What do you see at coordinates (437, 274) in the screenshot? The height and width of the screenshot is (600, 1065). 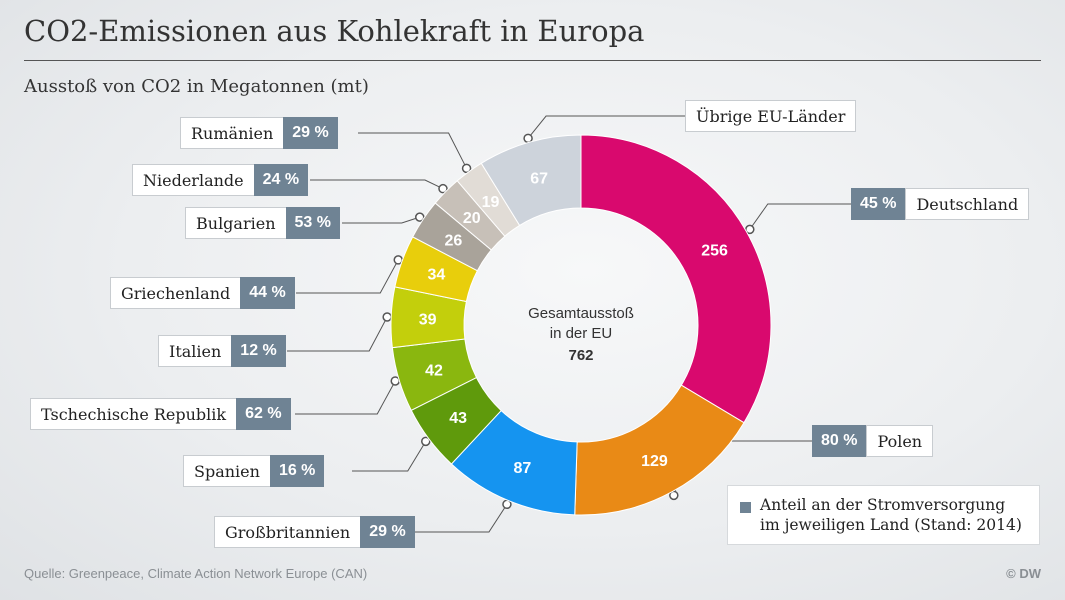 I see `slice-value-label: 34` at bounding box center [437, 274].